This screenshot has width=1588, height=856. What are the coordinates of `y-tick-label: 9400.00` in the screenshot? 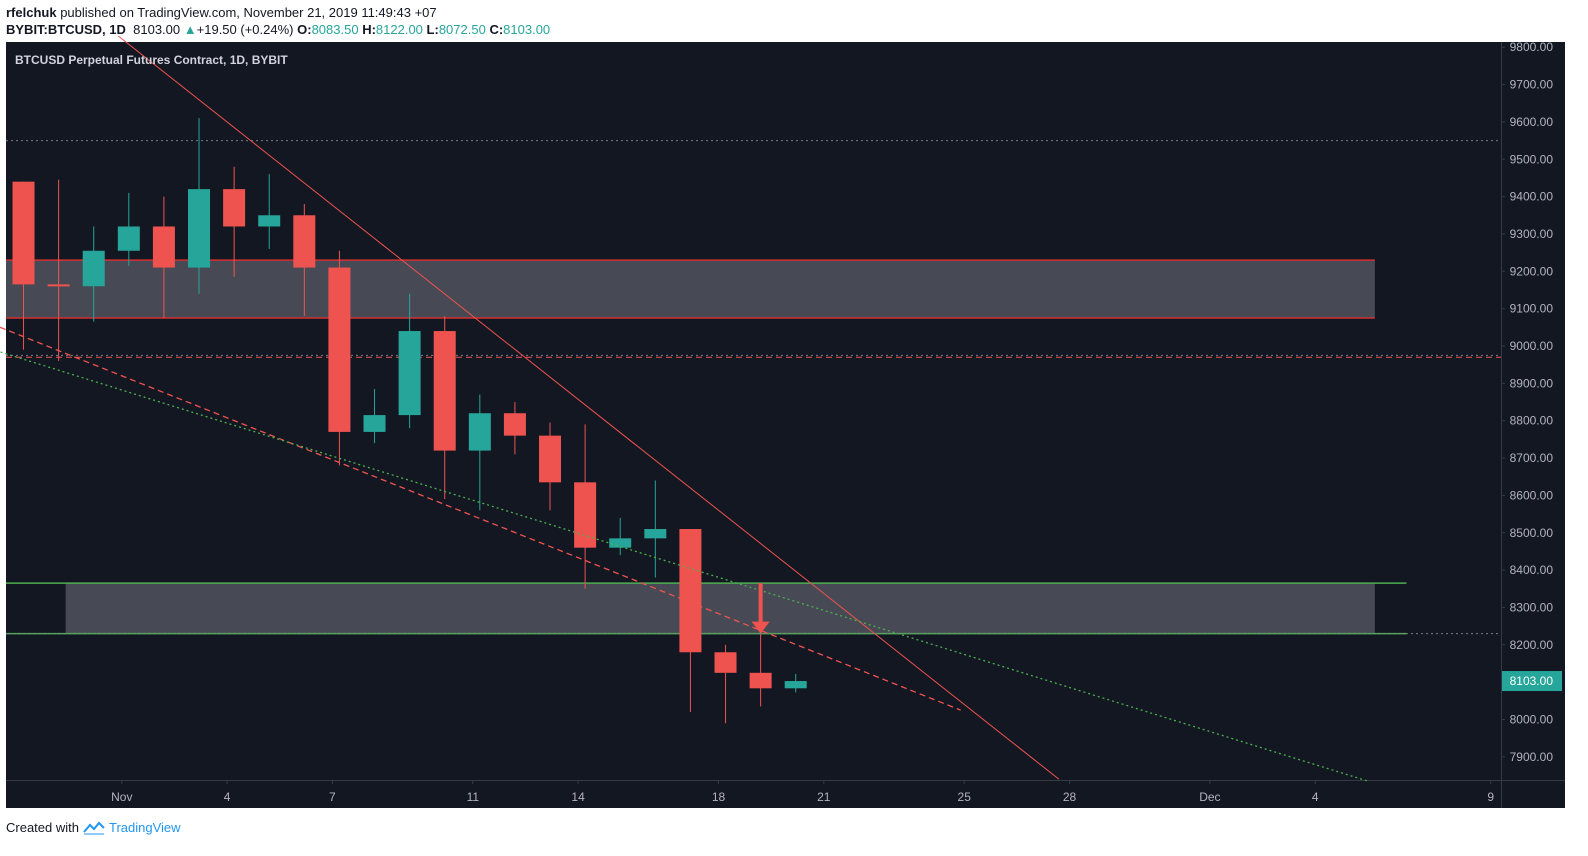 It's located at (1532, 197).